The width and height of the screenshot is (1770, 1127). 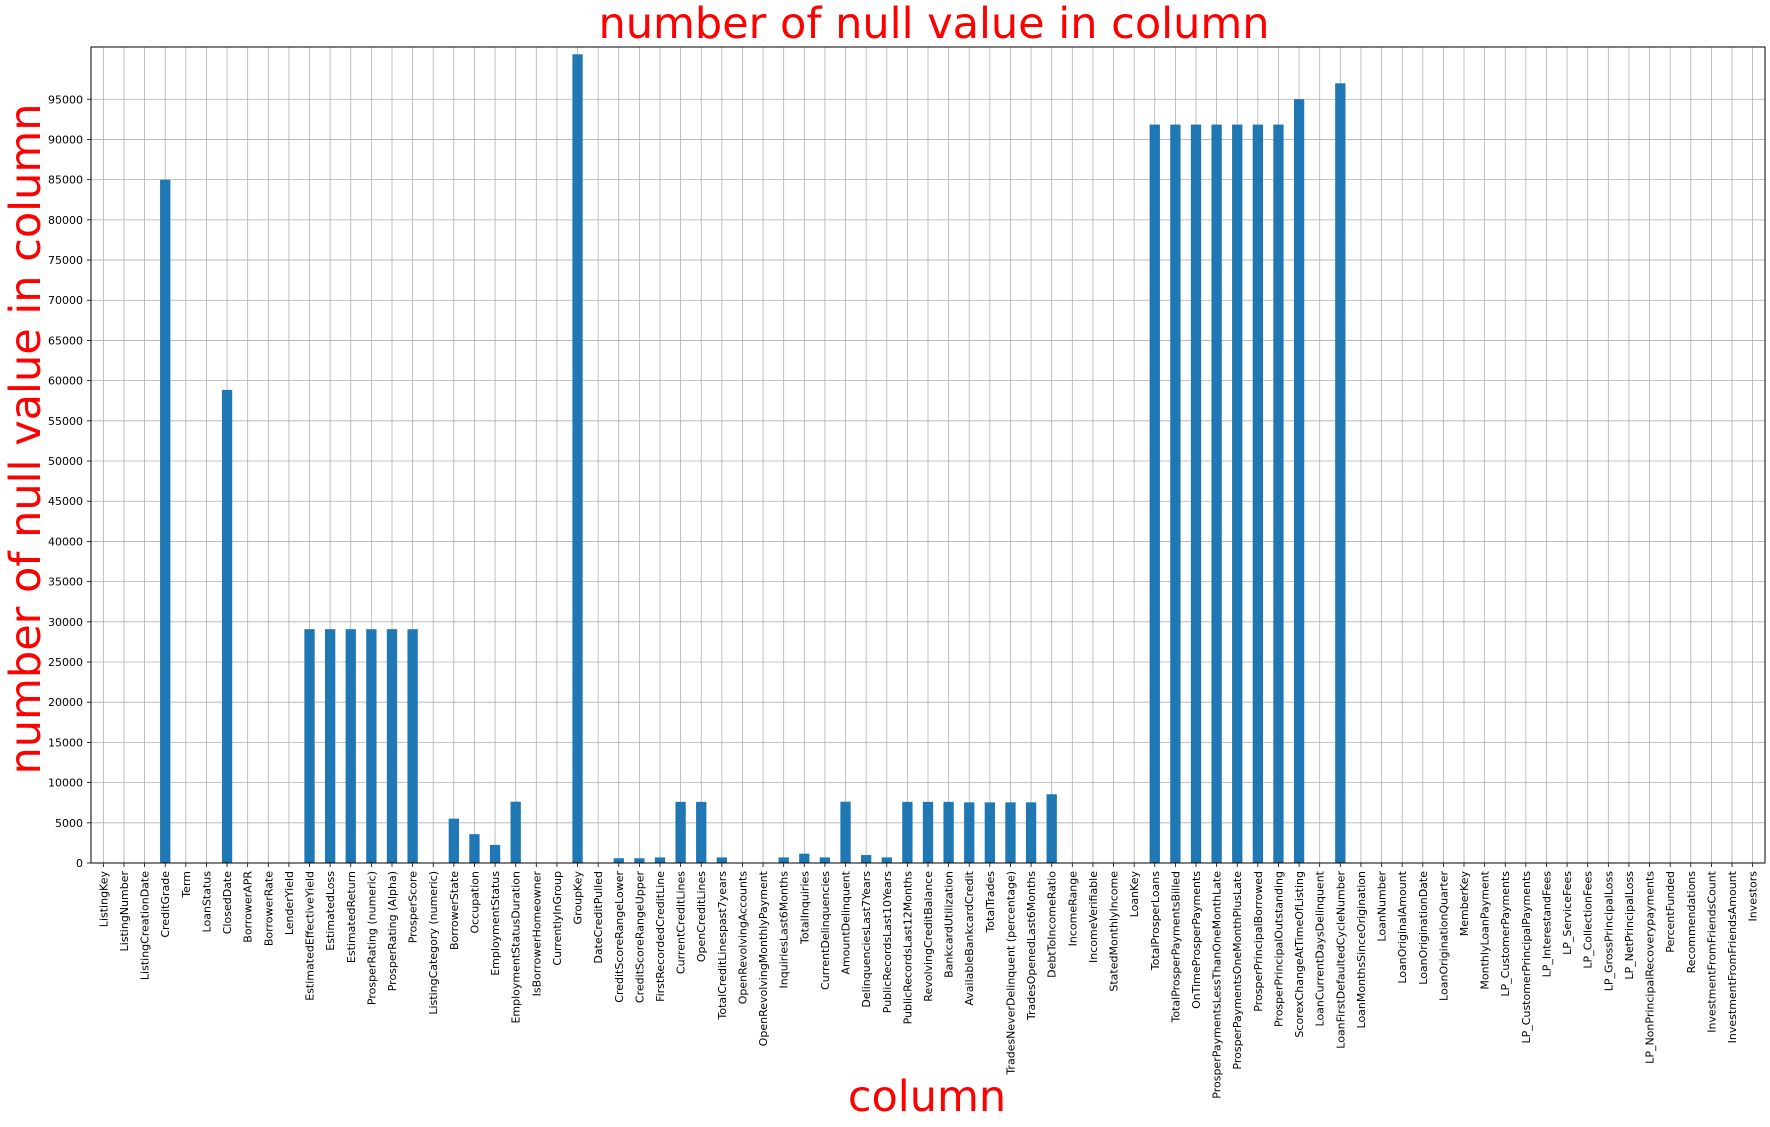 What do you see at coordinates (65, 381) in the screenshot?
I see `y-tick-label: 60000` at bounding box center [65, 381].